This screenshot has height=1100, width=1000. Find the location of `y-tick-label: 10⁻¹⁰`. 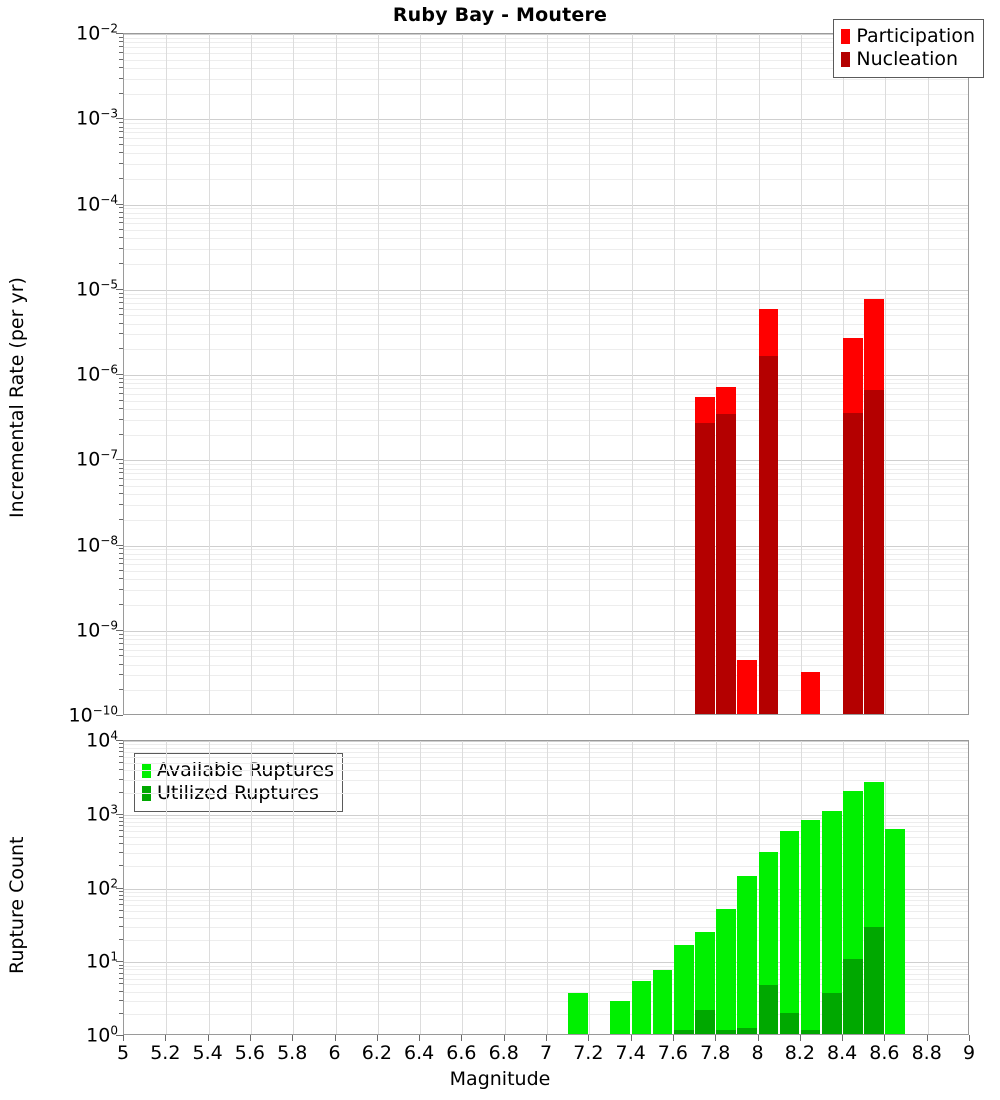

y-tick-label: 10⁻¹⁰ is located at coordinates (93, 715).